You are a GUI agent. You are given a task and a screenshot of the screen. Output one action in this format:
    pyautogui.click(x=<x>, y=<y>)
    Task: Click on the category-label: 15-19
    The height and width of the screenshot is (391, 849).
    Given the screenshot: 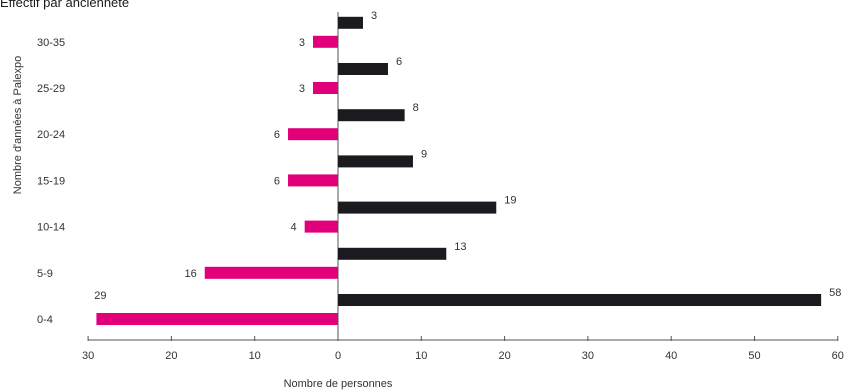 What is the action you would take?
    pyautogui.click(x=51, y=181)
    